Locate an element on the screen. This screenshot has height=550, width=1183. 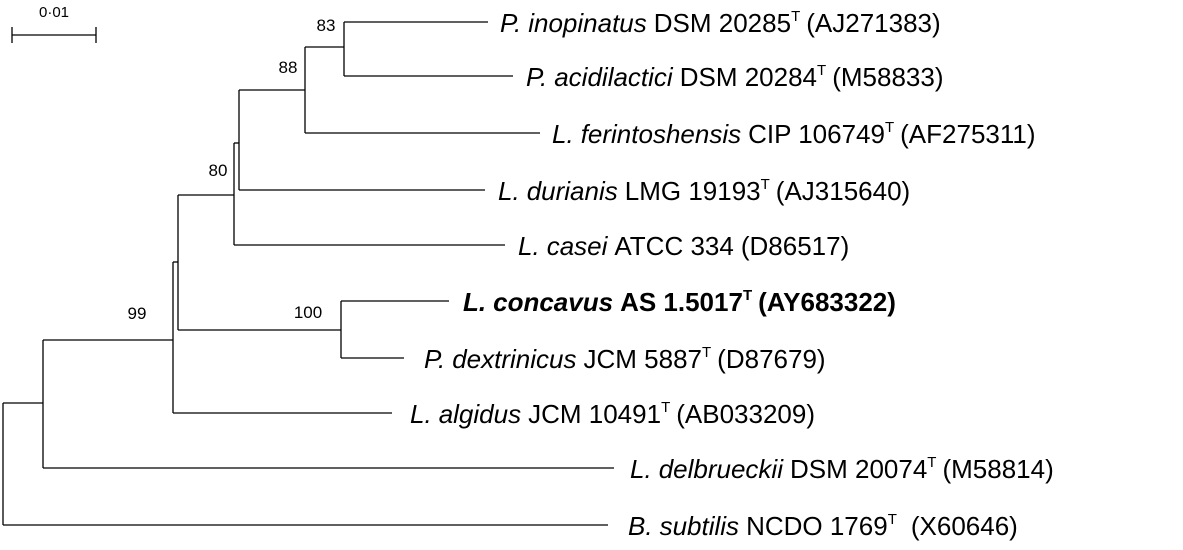
taxon-label: P. inopinatus DSM 20285T (AJ271383) is located at coordinates (720, 23).